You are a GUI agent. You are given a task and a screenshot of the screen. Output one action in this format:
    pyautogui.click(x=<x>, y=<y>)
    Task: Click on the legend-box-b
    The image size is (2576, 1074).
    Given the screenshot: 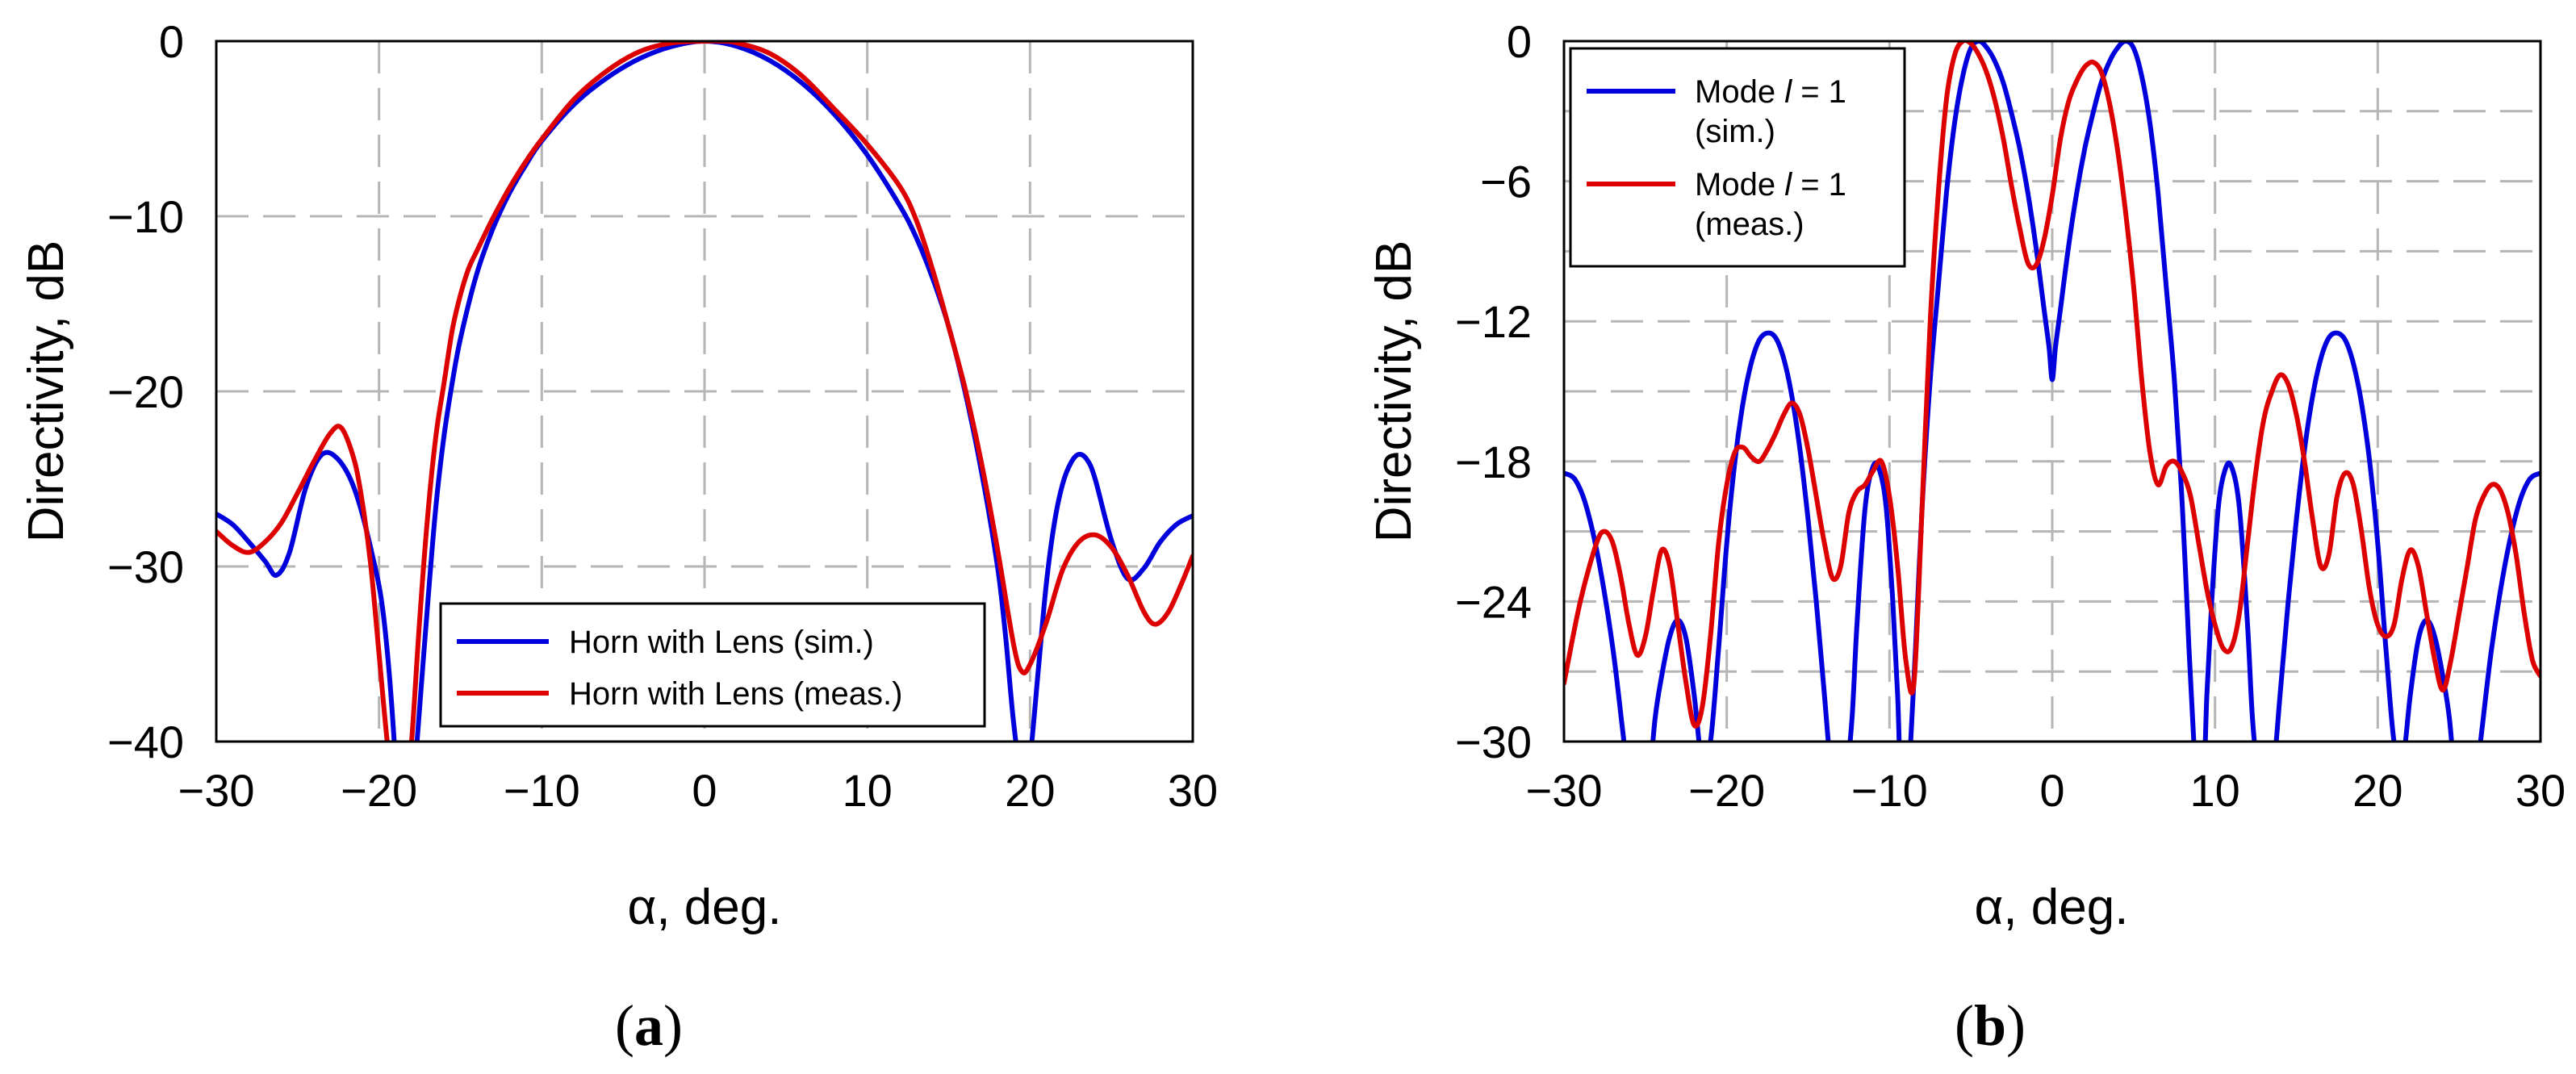 What is the action you would take?
    pyautogui.click(x=1737, y=158)
    